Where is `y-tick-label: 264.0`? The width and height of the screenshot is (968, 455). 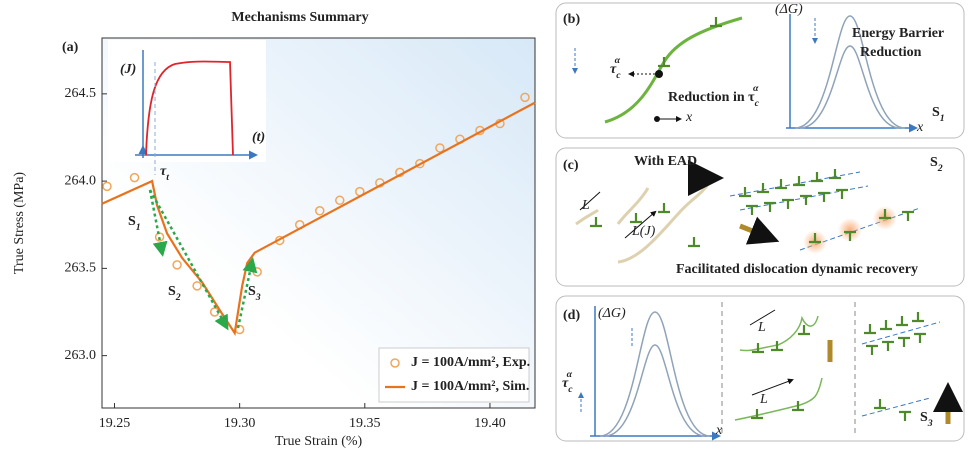 y-tick-label: 264.0 is located at coordinates (81, 180).